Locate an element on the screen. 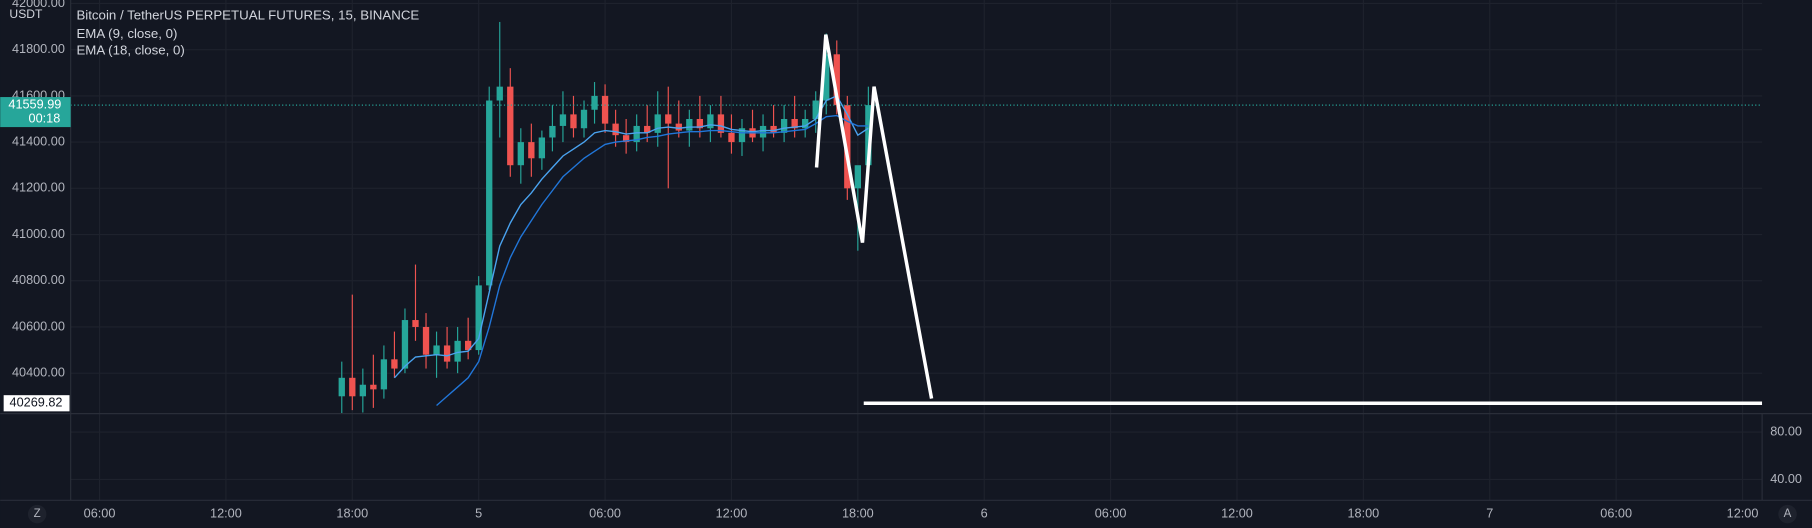 The width and height of the screenshot is (1812, 528). y-tick-label: 80.00 is located at coordinates (1786, 431).